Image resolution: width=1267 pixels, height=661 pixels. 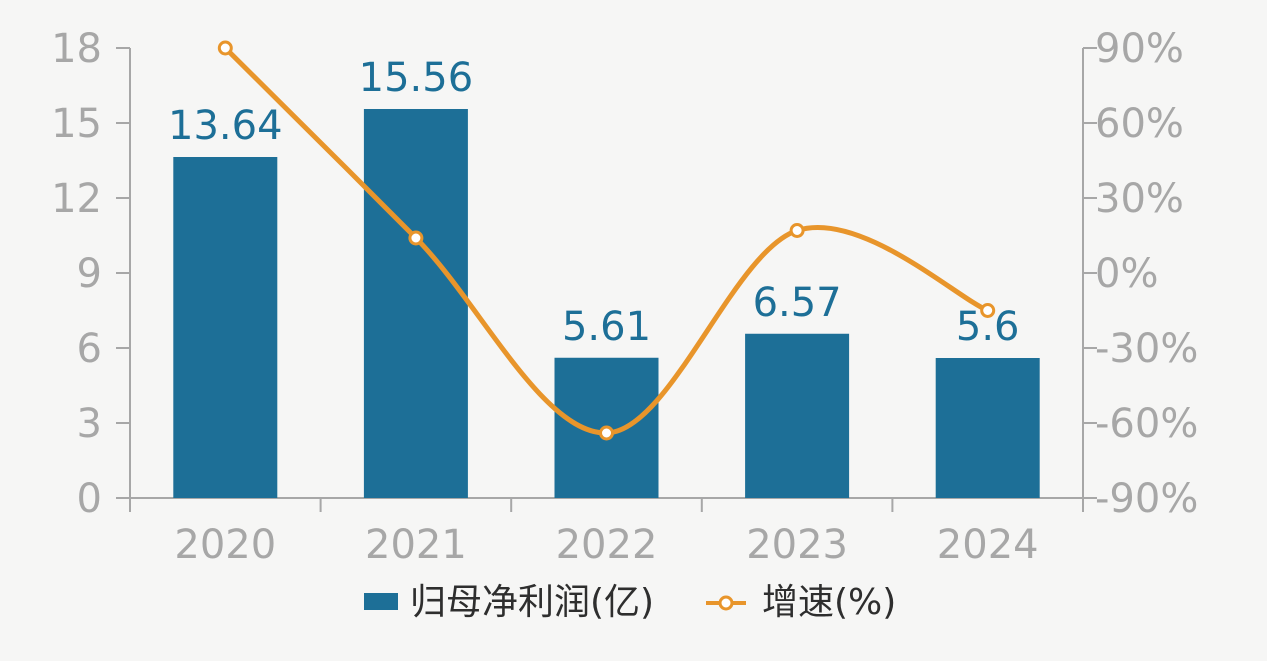 I want to click on bar-value-label: 15.56, so click(x=416, y=78).